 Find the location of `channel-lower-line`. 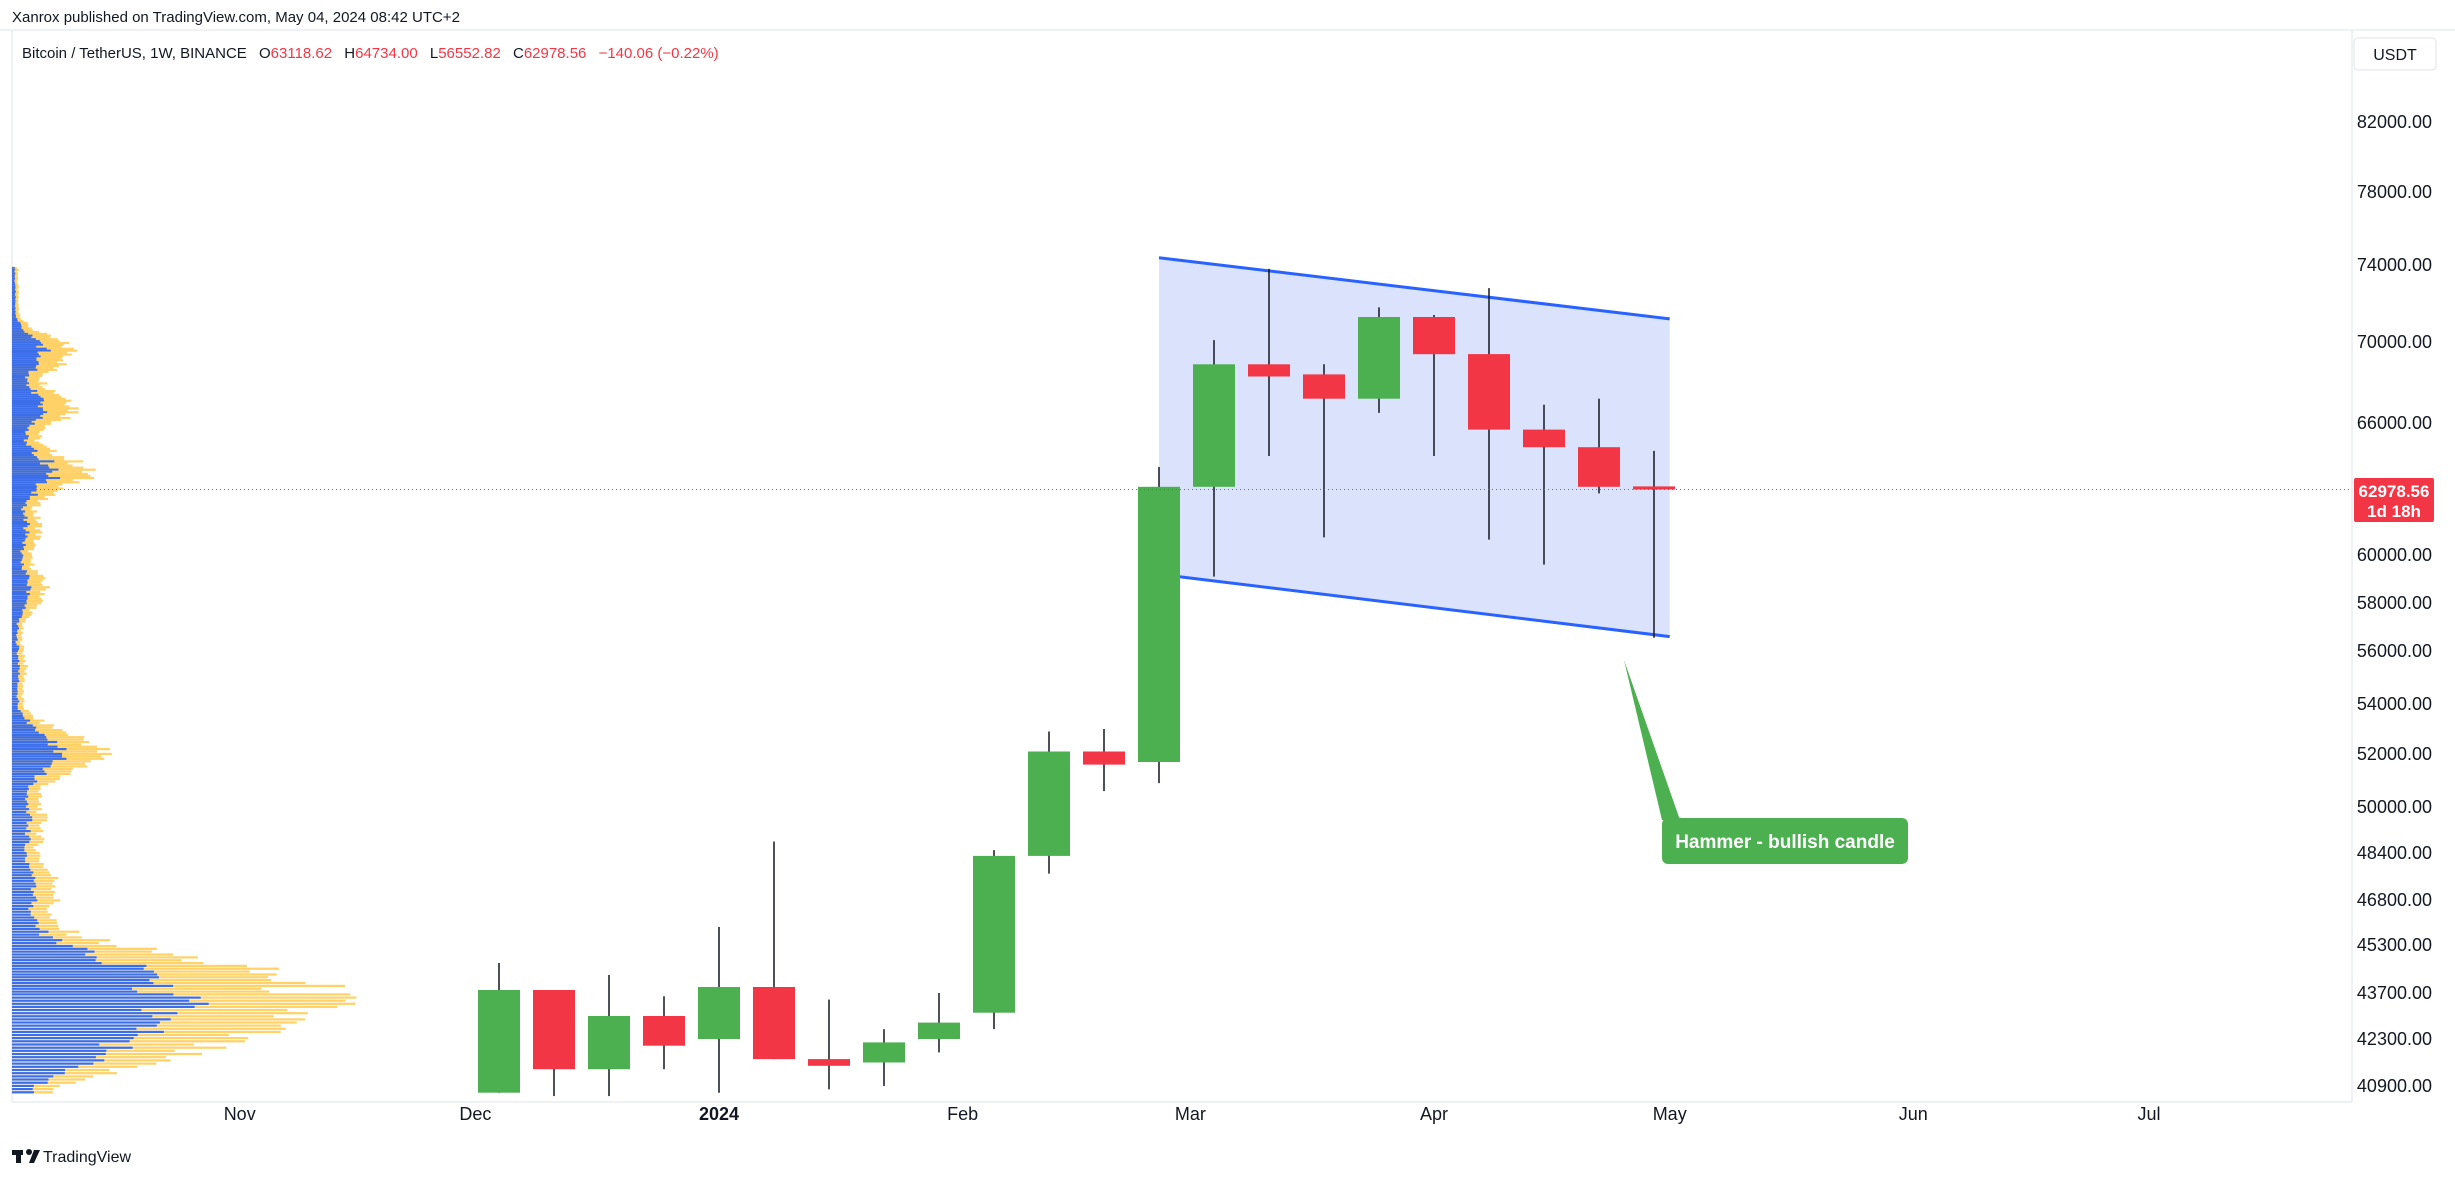

channel-lower-line is located at coordinates (1414, 605).